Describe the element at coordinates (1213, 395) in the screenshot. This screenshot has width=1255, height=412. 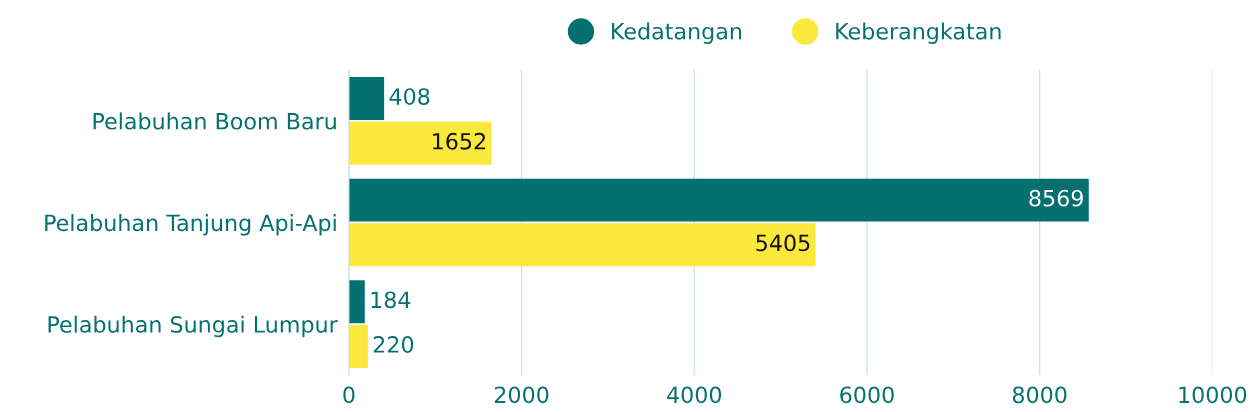
I see `x-tick-label: 10000` at that location.